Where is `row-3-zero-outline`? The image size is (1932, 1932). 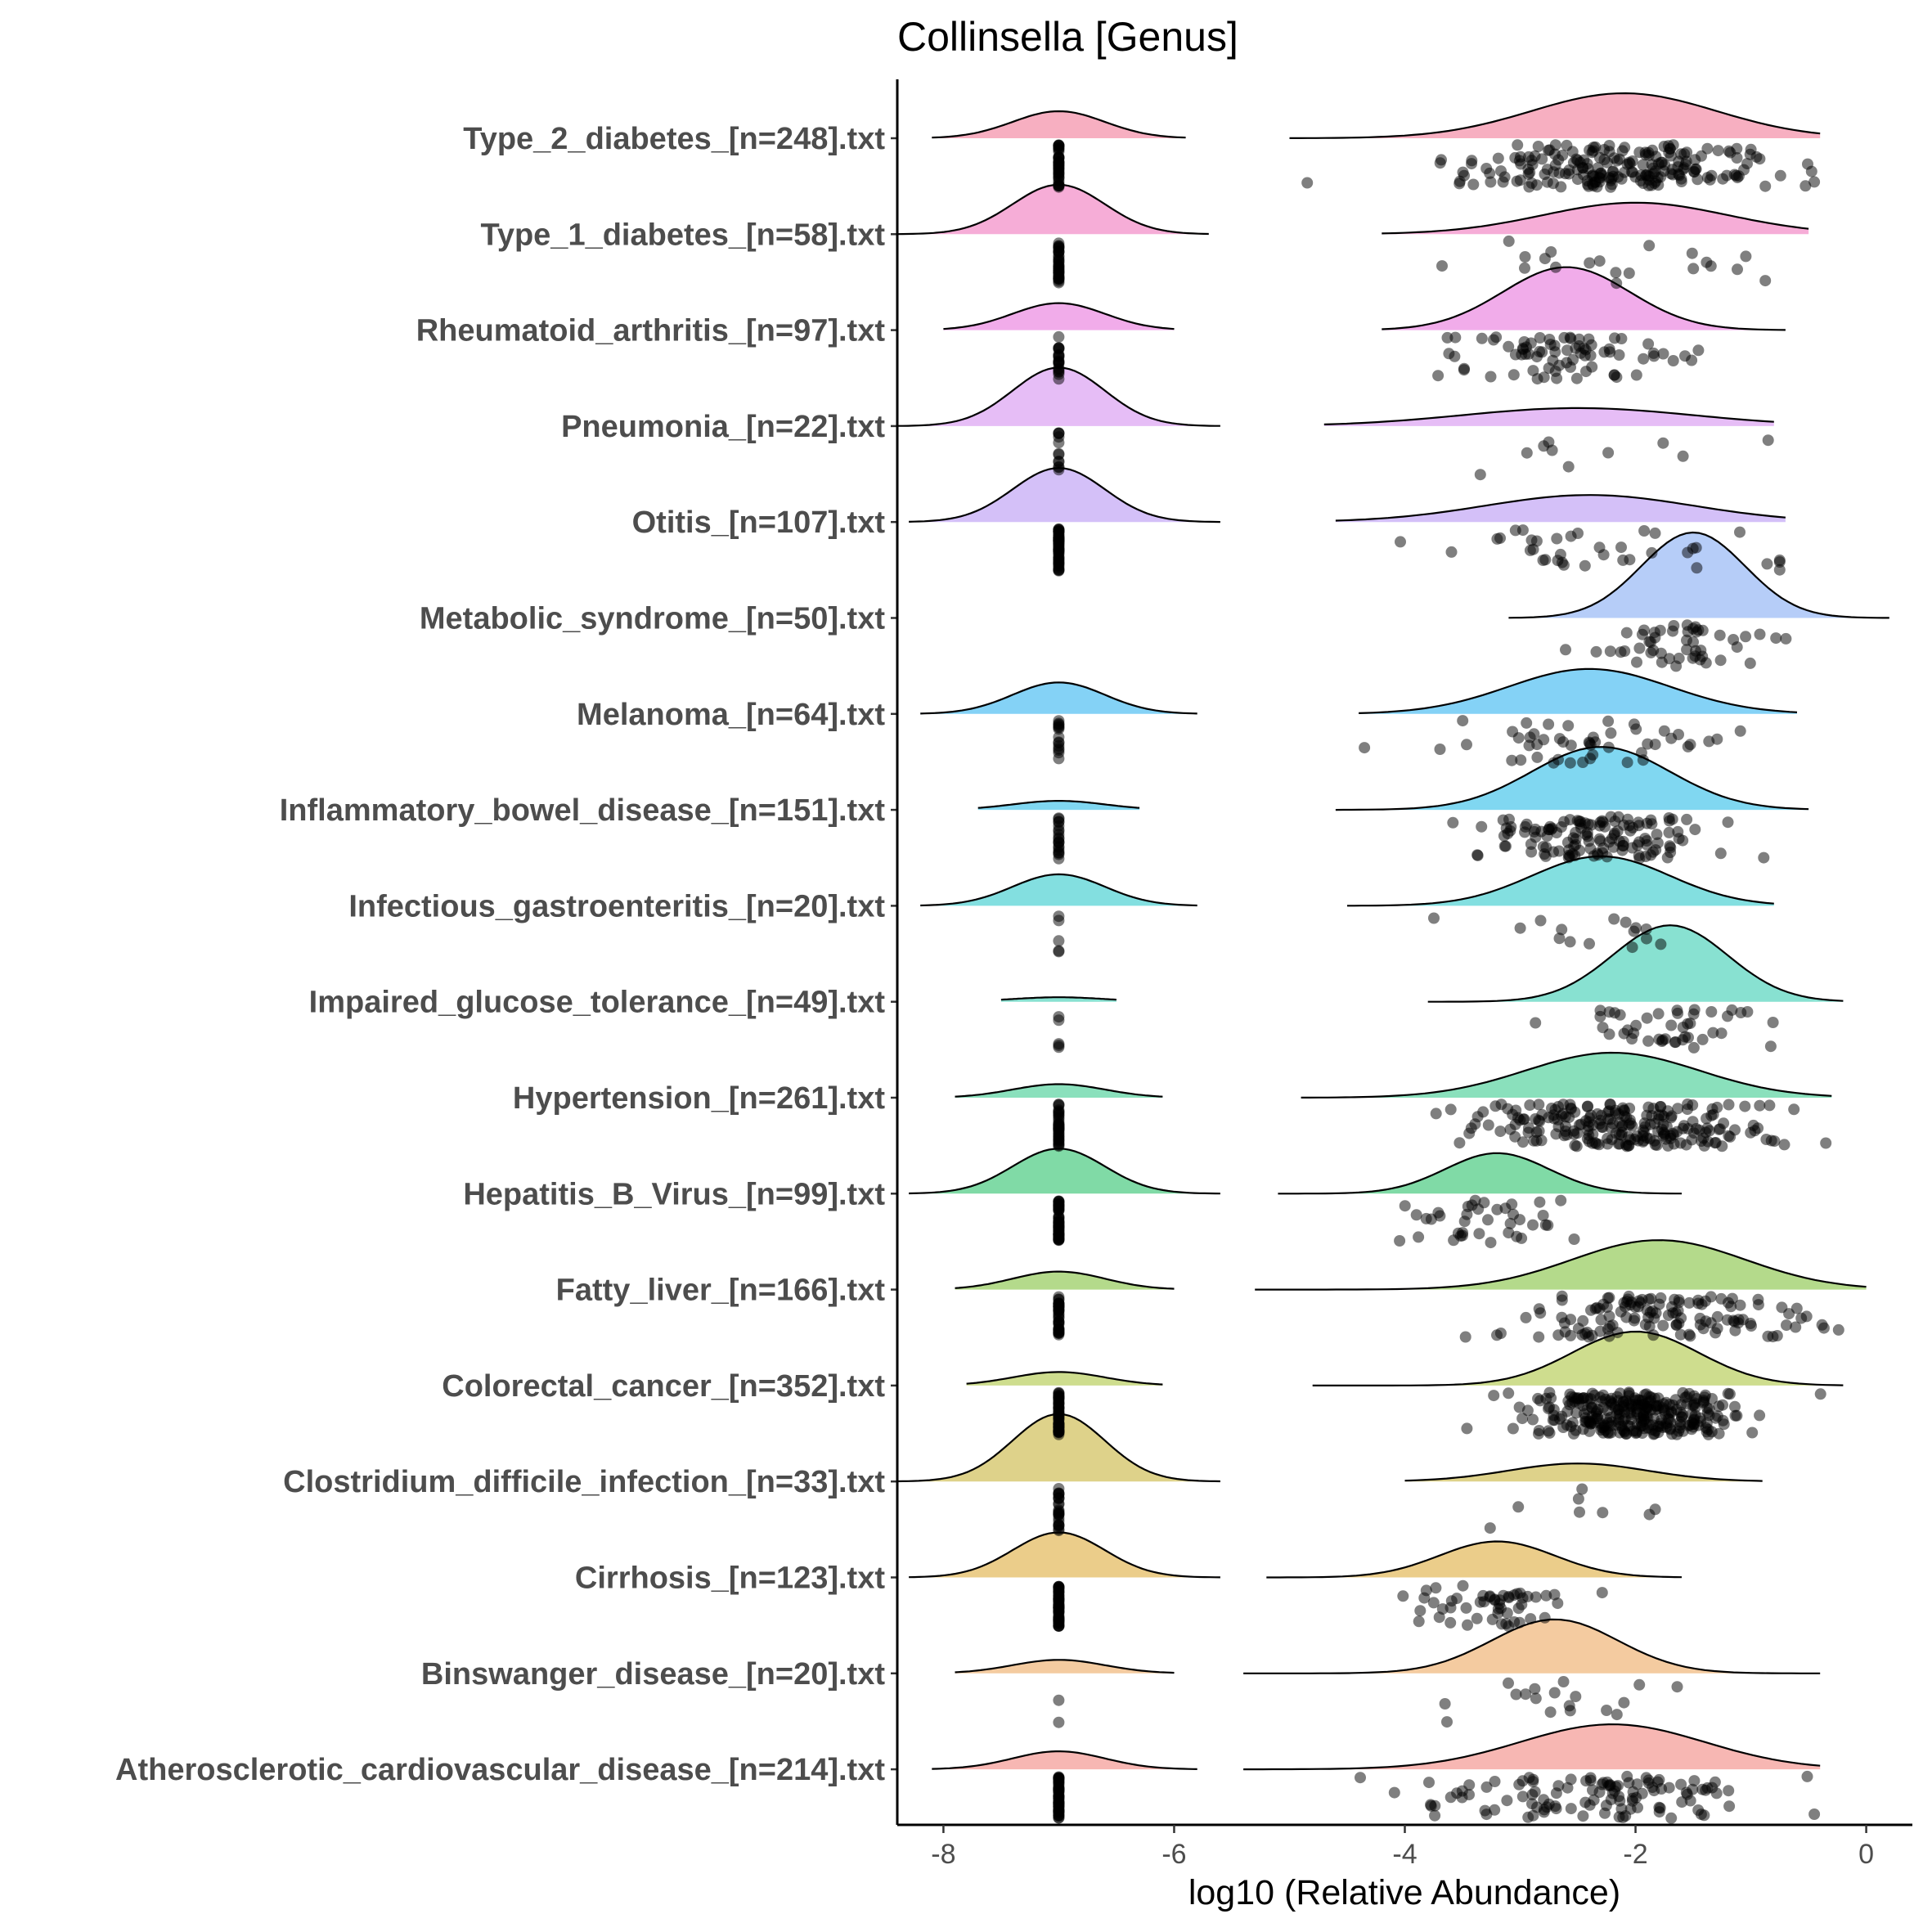 row-3-zero-outline is located at coordinates (1059, 316).